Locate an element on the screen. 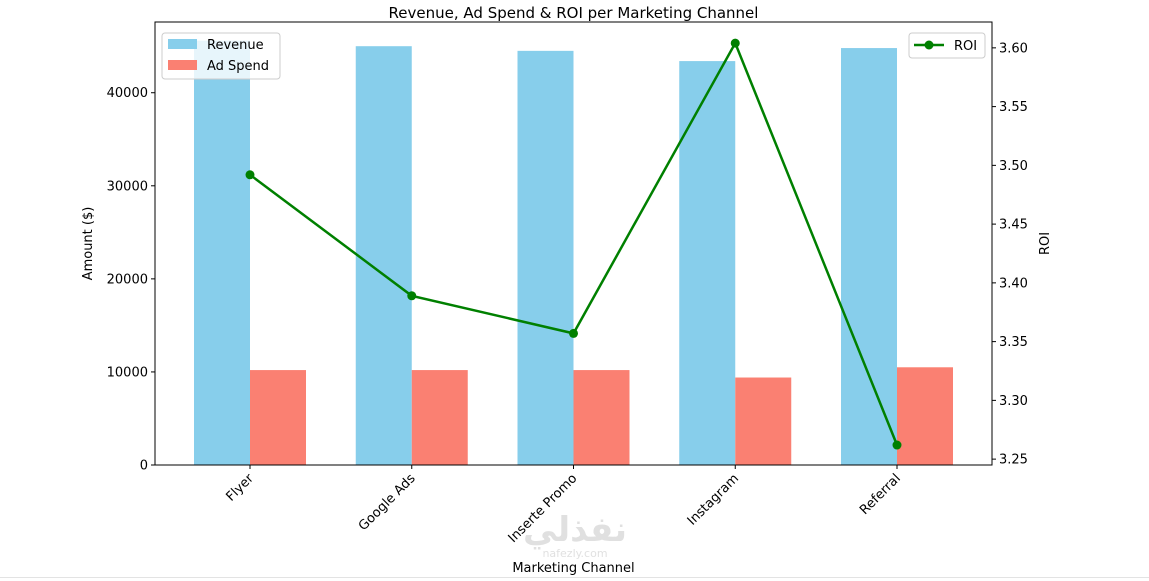  legend-roi: ROI is located at coordinates (947, 45).